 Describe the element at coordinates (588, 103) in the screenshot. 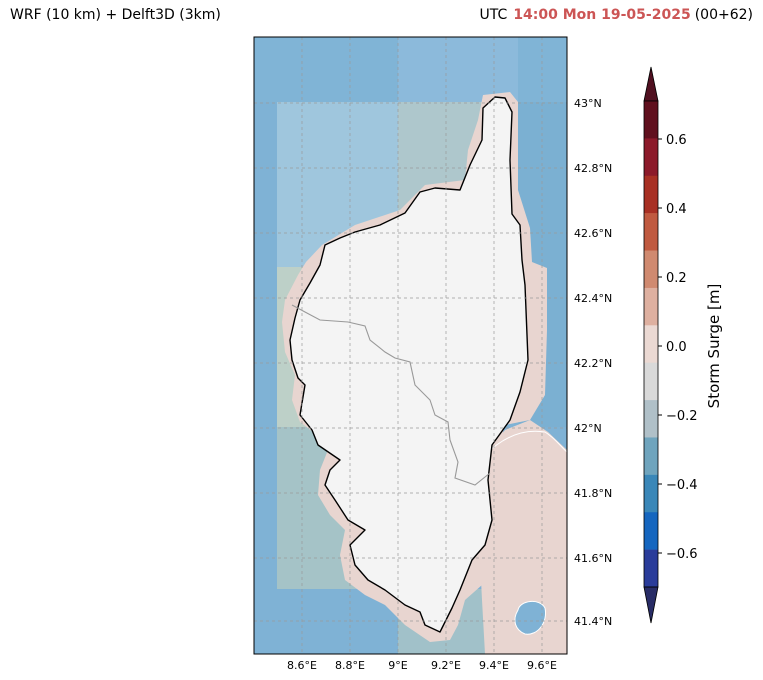

I see `lat-tick-label: 43°N` at that location.